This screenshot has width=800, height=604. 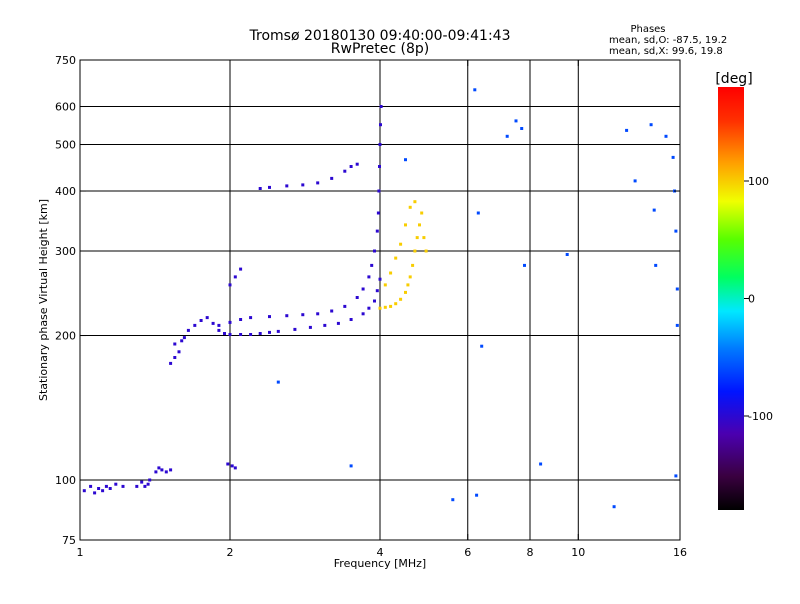 What do you see at coordinates (65, 107) in the screenshot?
I see `y-tick-label: 600` at bounding box center [65, 107].